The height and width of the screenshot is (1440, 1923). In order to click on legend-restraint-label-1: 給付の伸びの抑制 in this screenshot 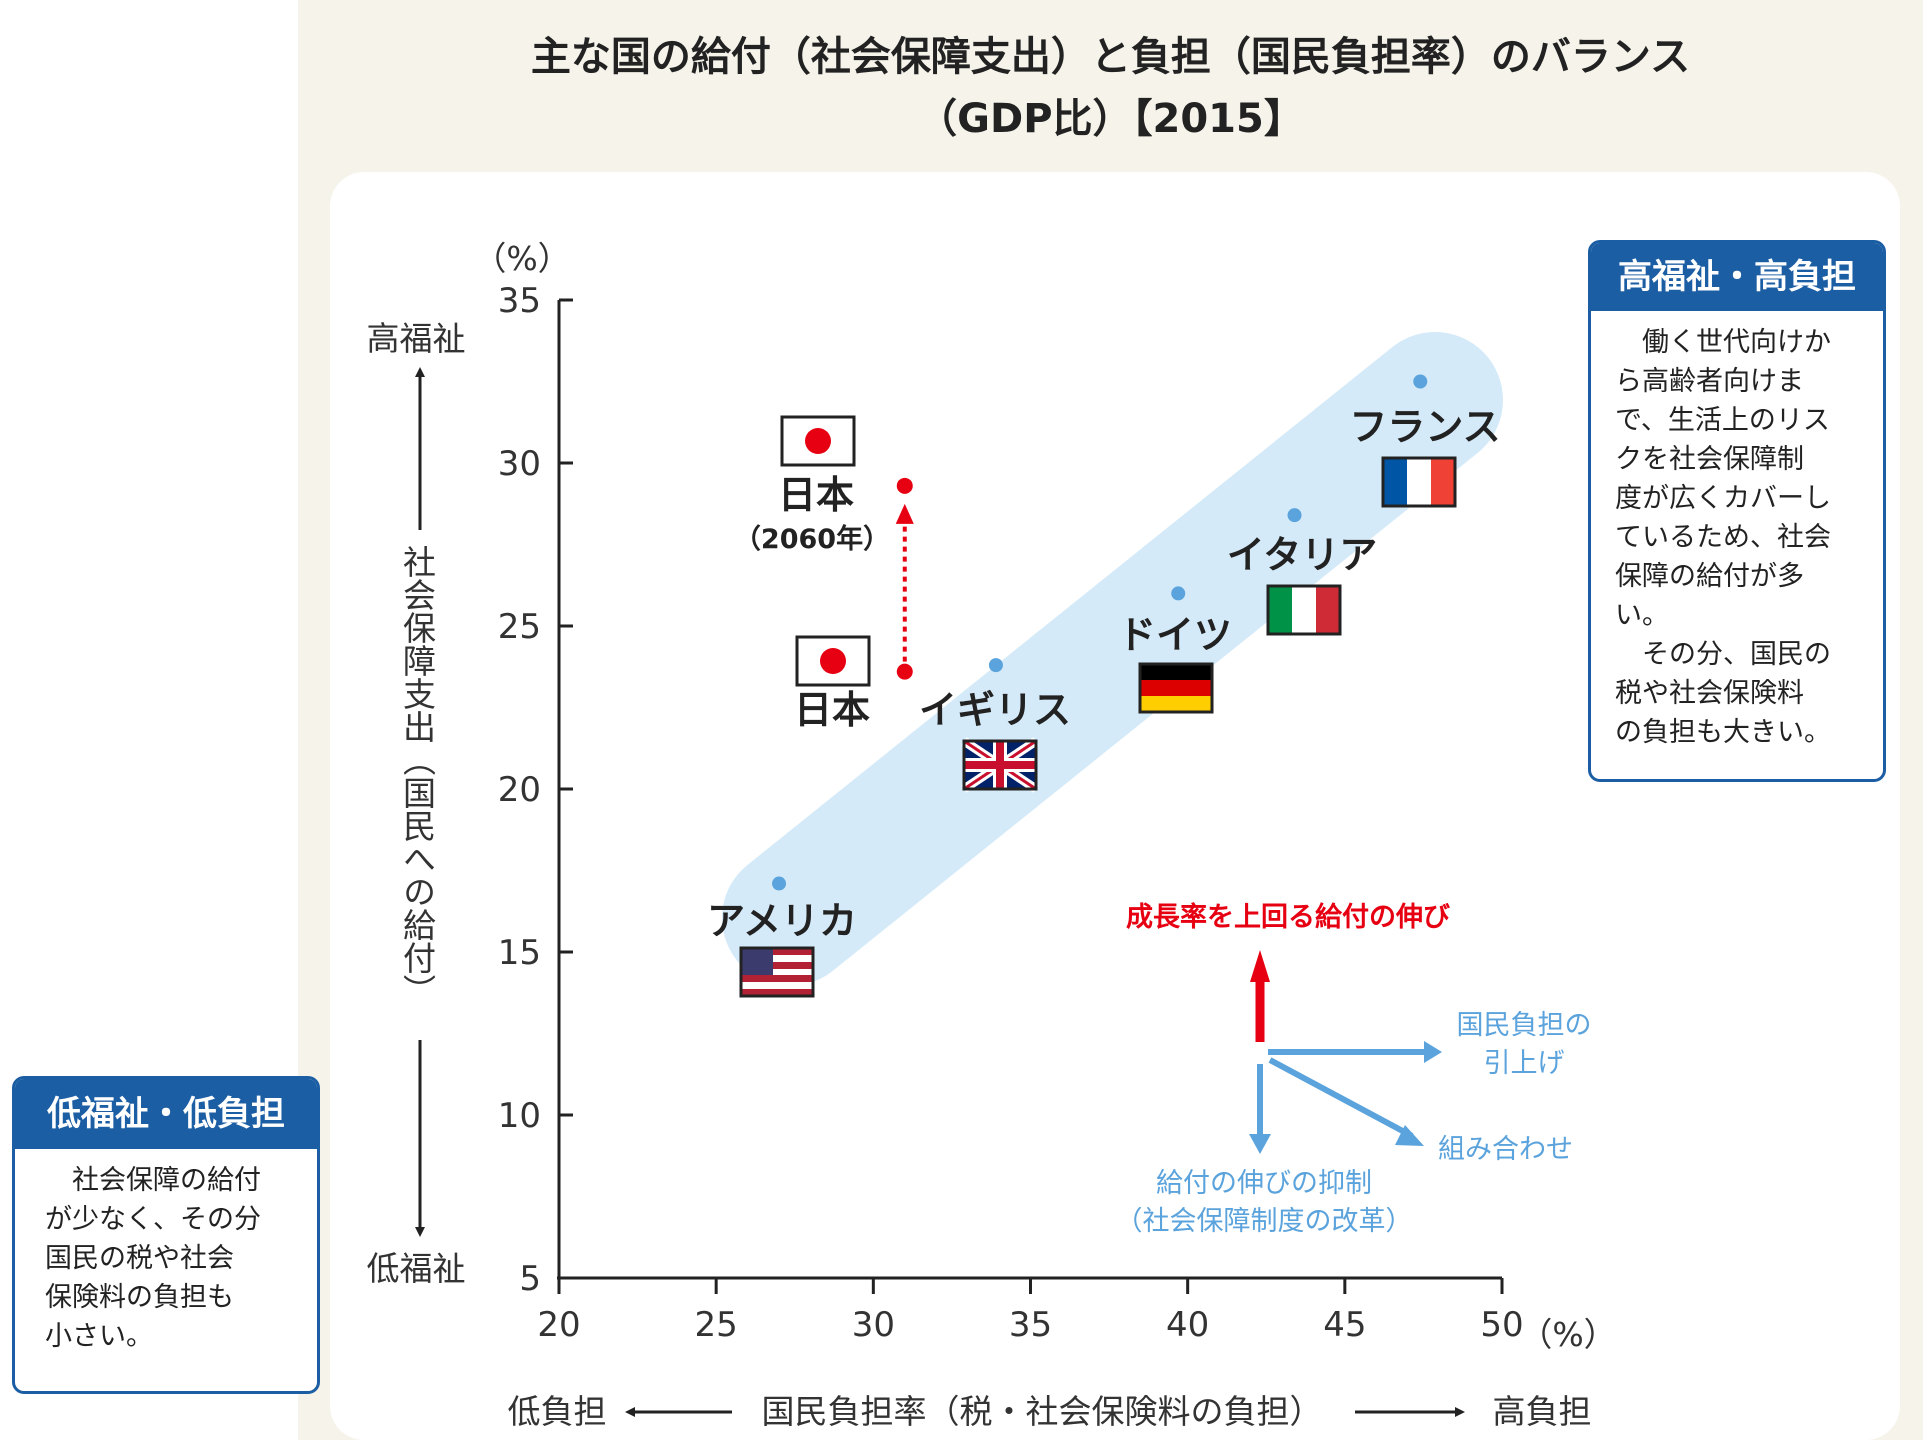, I will do `click(1264, 1183)`.